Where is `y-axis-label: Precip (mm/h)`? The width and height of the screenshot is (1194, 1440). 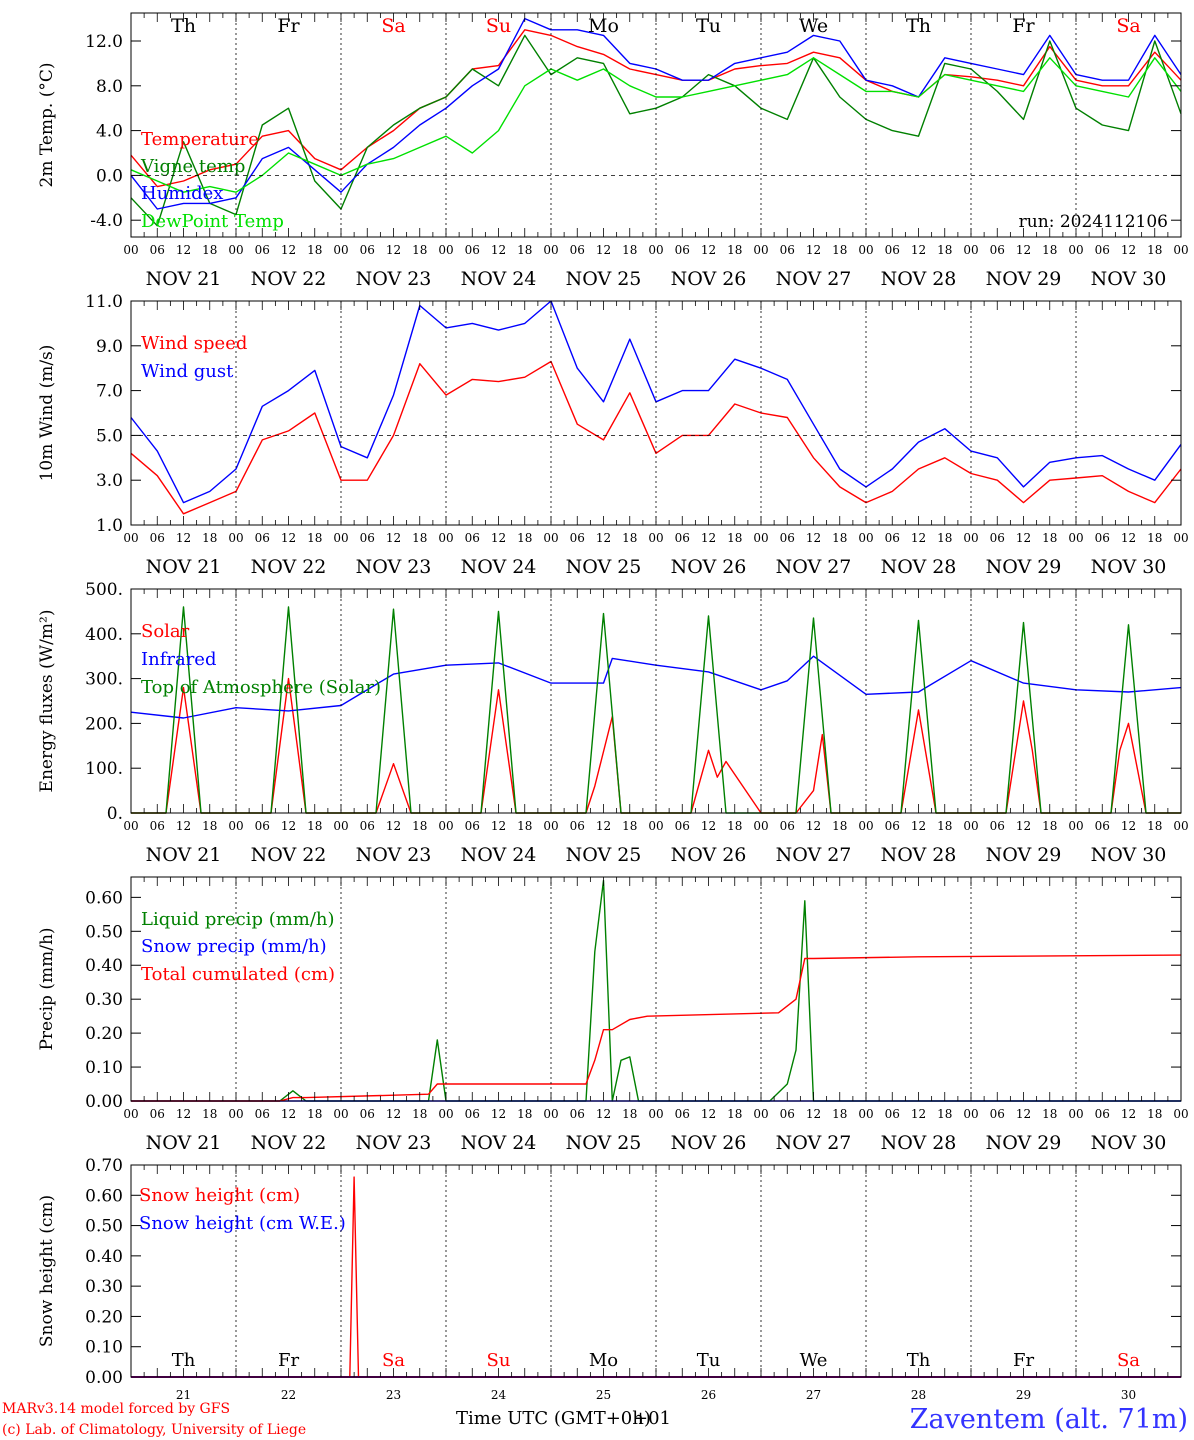
y-axis-label: Precip (mm/h) is located at coordinates (47, 988).